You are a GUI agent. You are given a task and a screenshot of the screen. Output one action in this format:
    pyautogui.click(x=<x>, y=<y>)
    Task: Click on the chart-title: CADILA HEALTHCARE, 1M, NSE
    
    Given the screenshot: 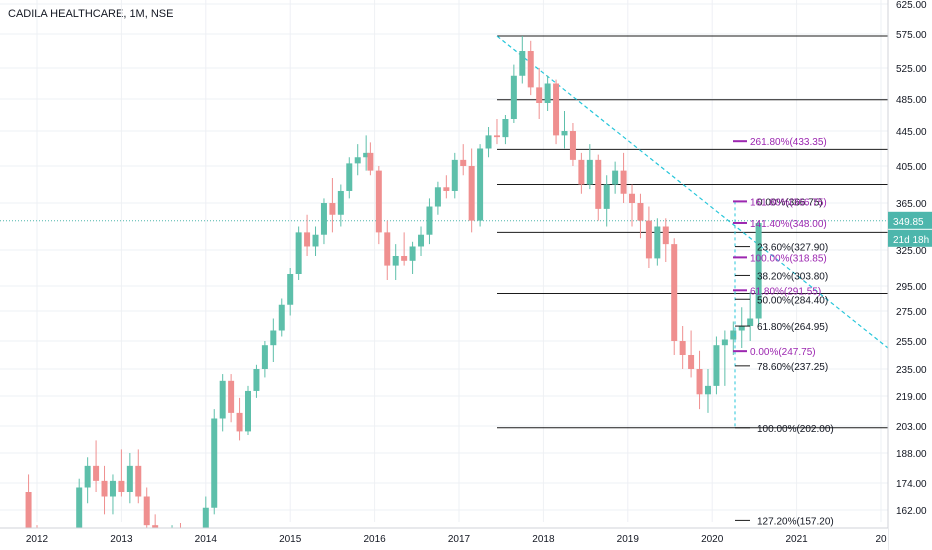 What is the action you would take?
    pyautogui.click(x=91, y=14)
    